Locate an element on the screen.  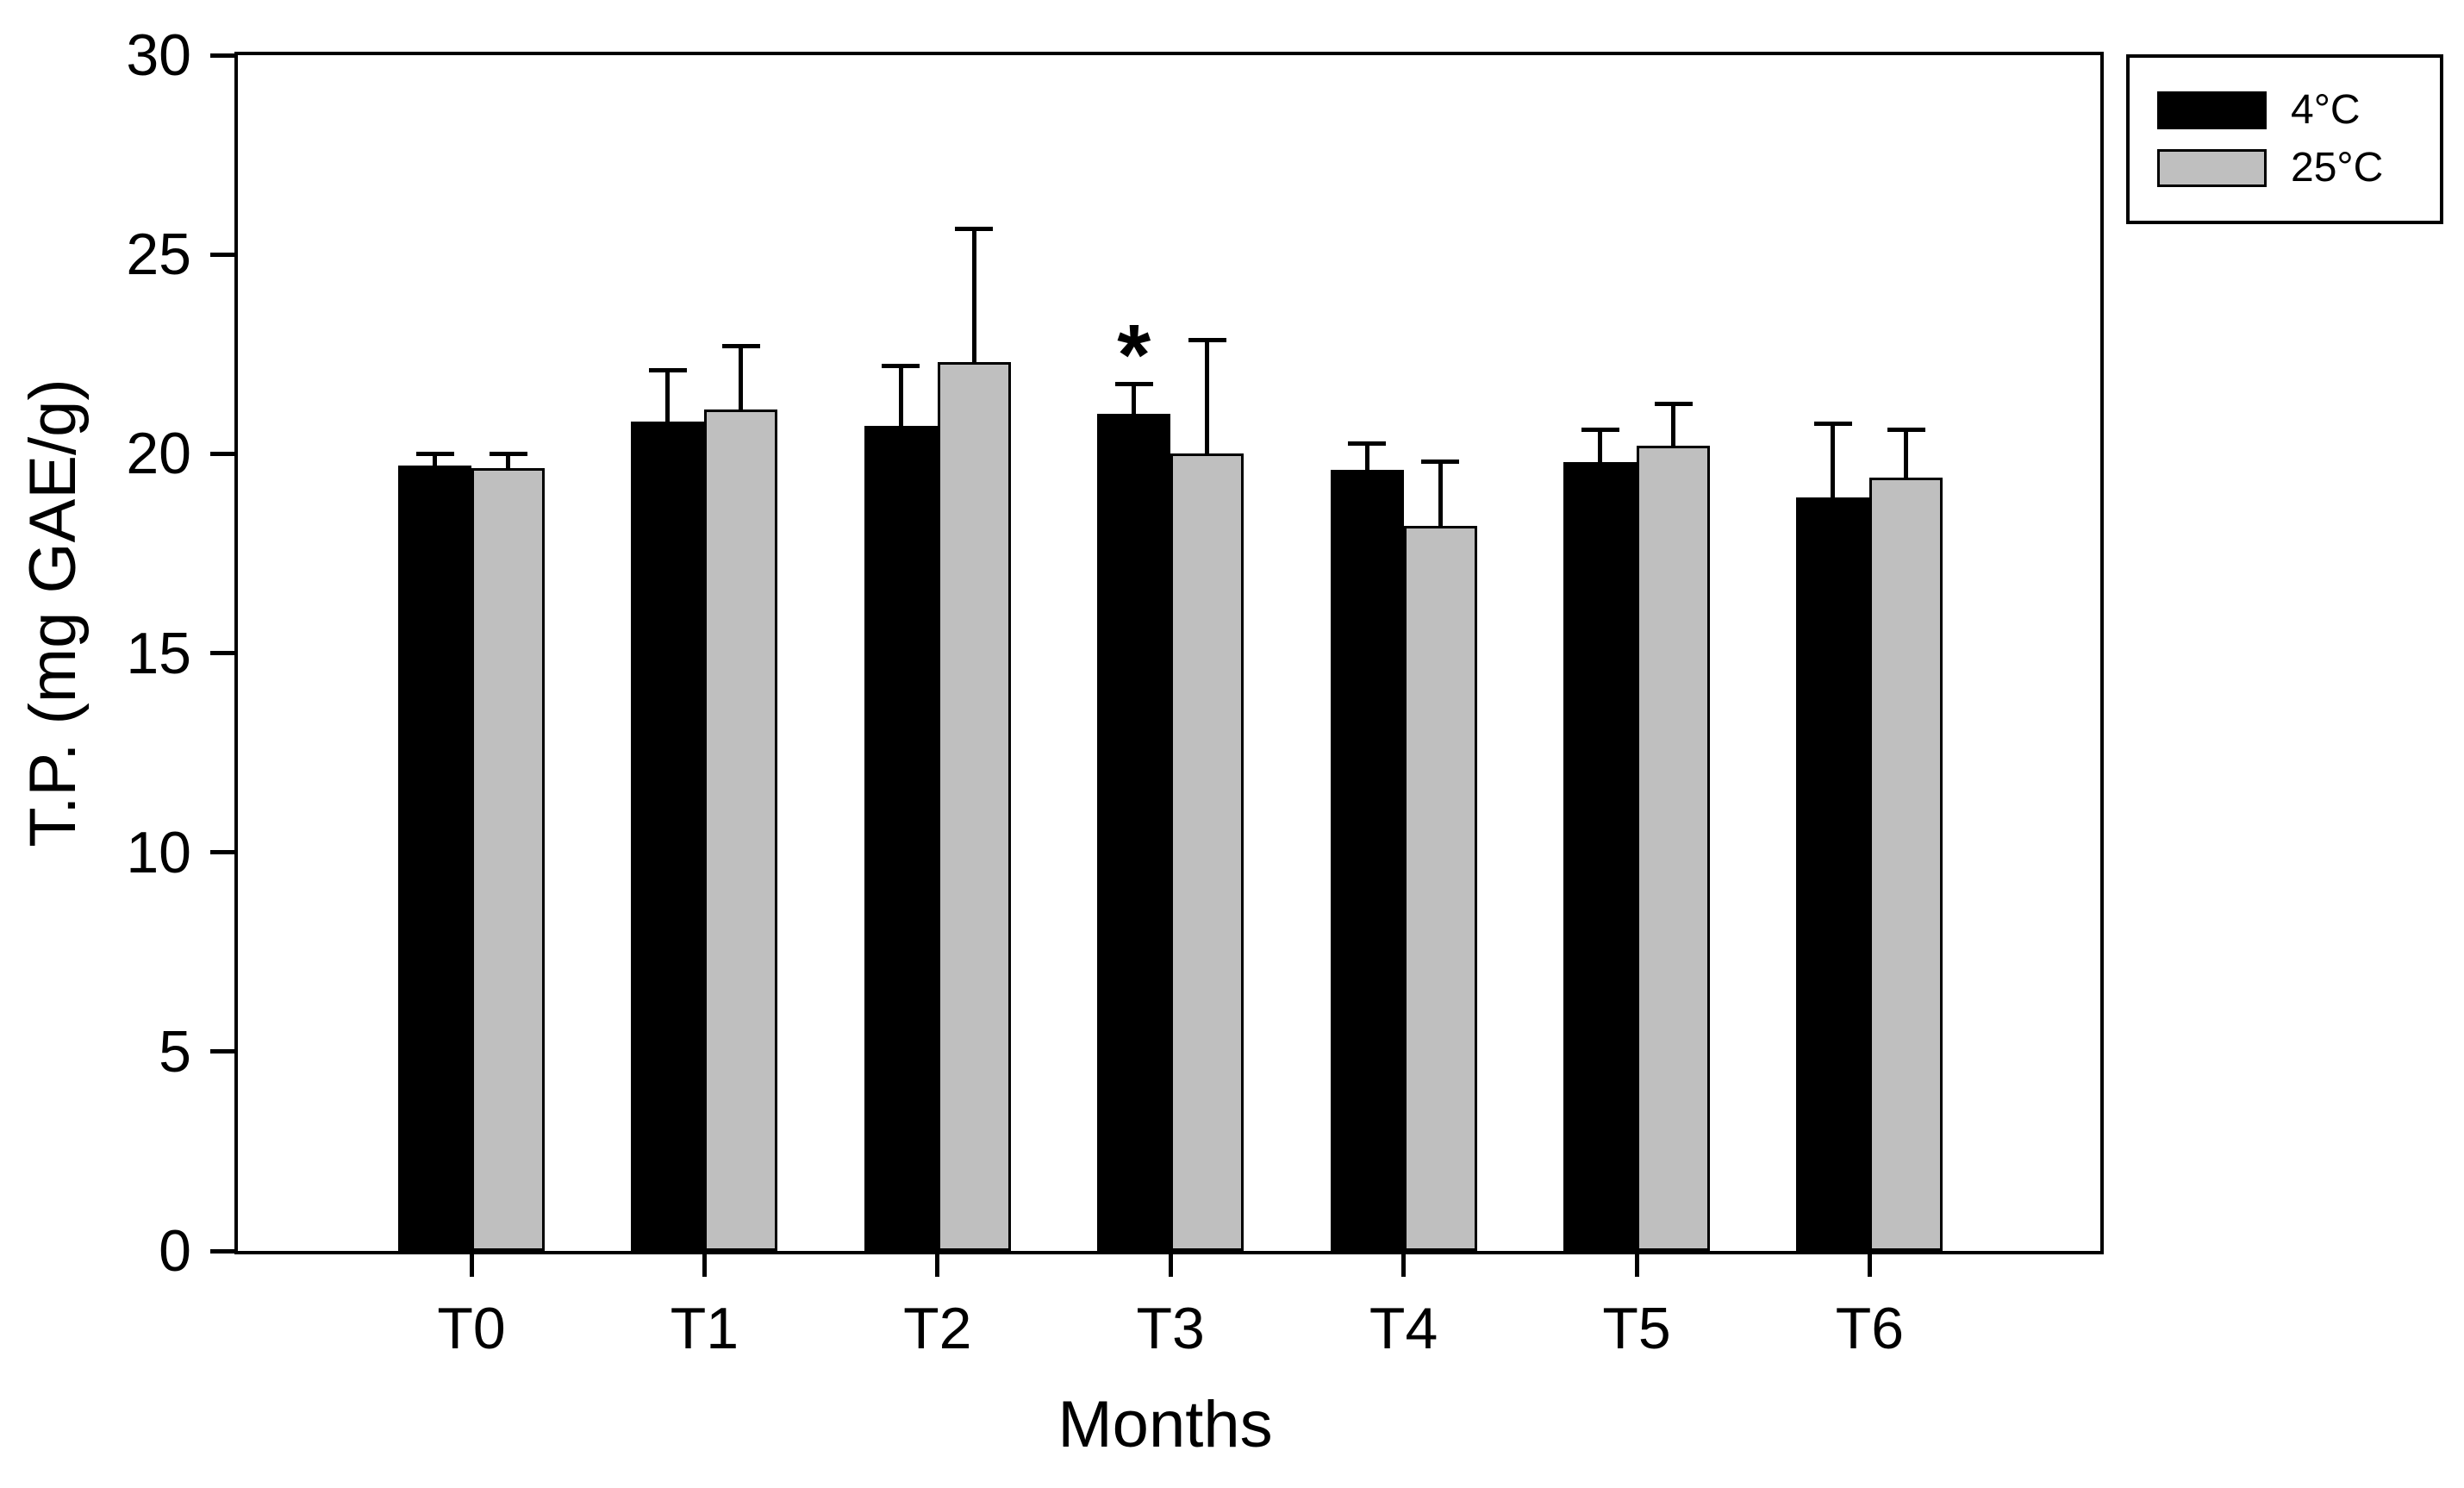
legend-item-25c: 25°C is located at coordinates (2298, 168).